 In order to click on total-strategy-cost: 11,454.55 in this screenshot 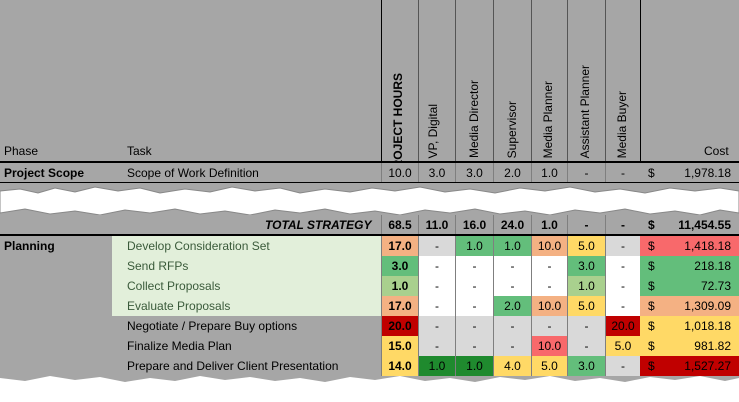, I will do `click(704, 225)`.